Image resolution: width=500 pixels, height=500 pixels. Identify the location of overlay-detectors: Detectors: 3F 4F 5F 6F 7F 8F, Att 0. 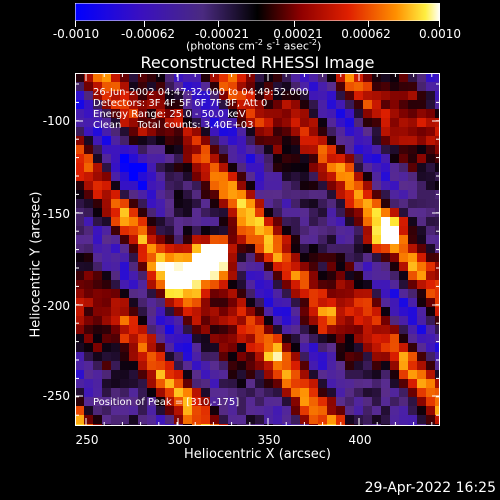
(180, 103).